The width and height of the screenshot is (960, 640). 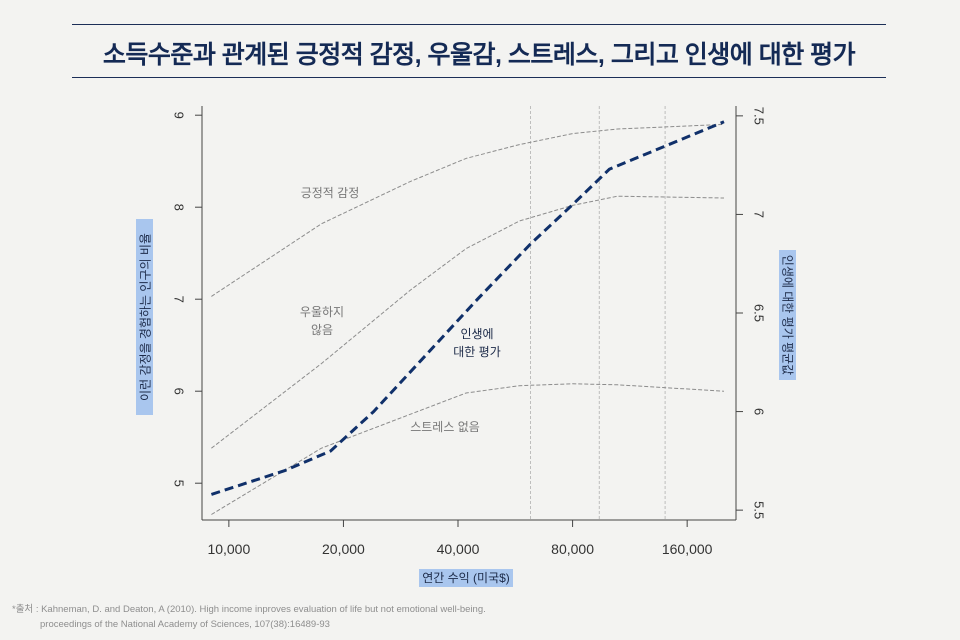 What do you see at coordinates (445, 427) in the screenshot?
I see `series-annotation: 스트레스 없음` at bounding box center [445, 427].